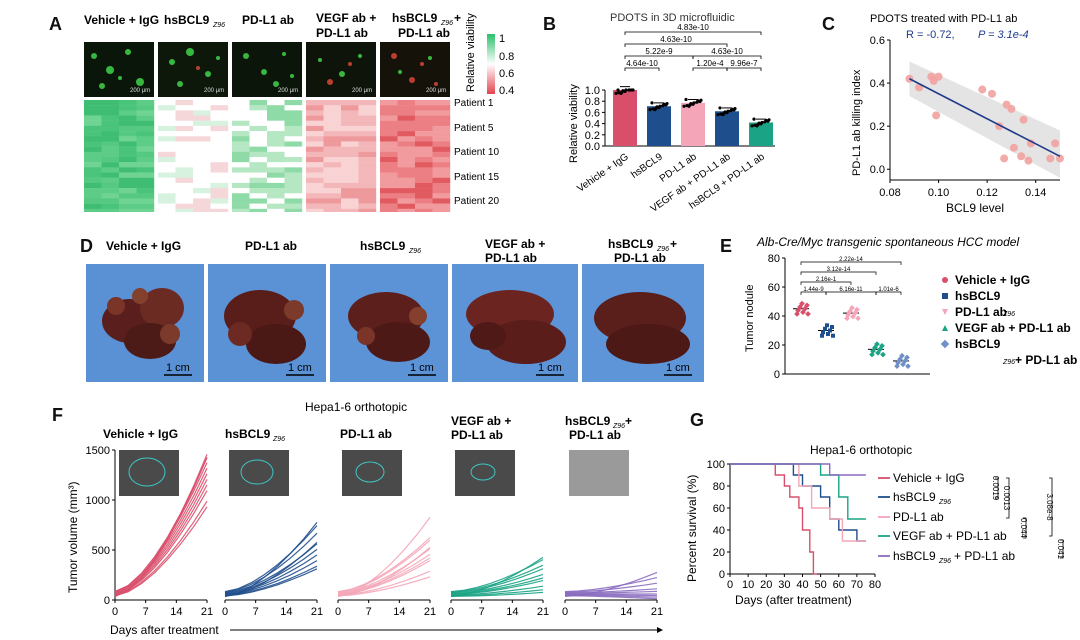  I want to click on e-pvalue: 6.16e-11, so click(851, 290).